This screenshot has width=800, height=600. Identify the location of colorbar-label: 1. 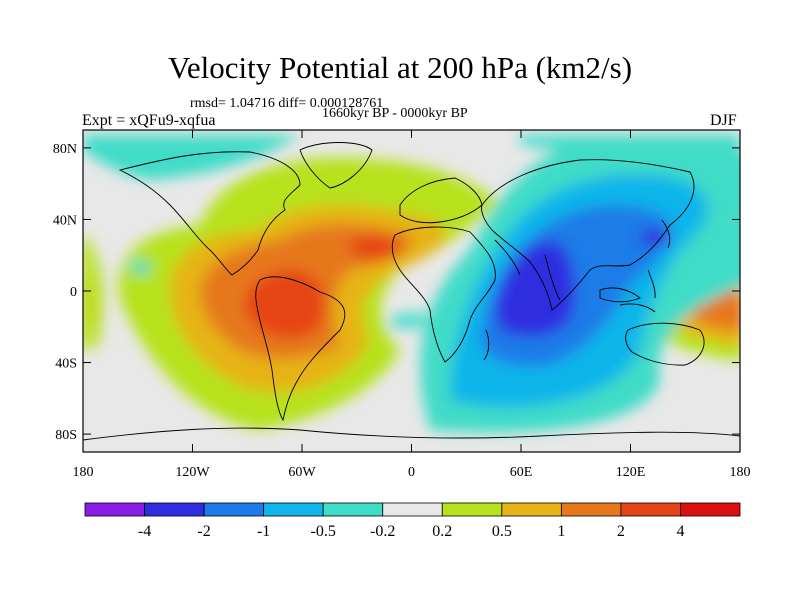
(561, 531).